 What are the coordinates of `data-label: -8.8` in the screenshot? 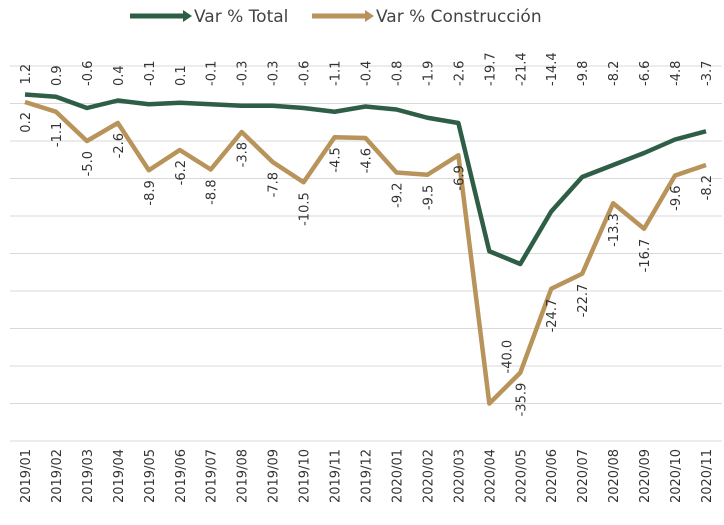 It's located at (212, 192).